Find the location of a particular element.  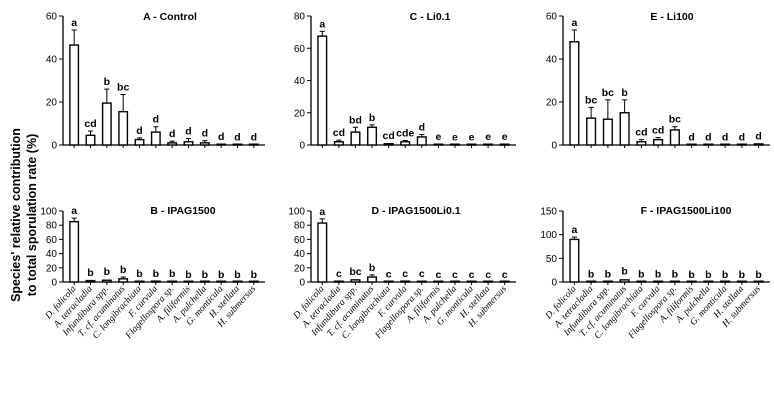

y-axis-label-line-1: Species' relative contribution is located at coordinates (16, 215).